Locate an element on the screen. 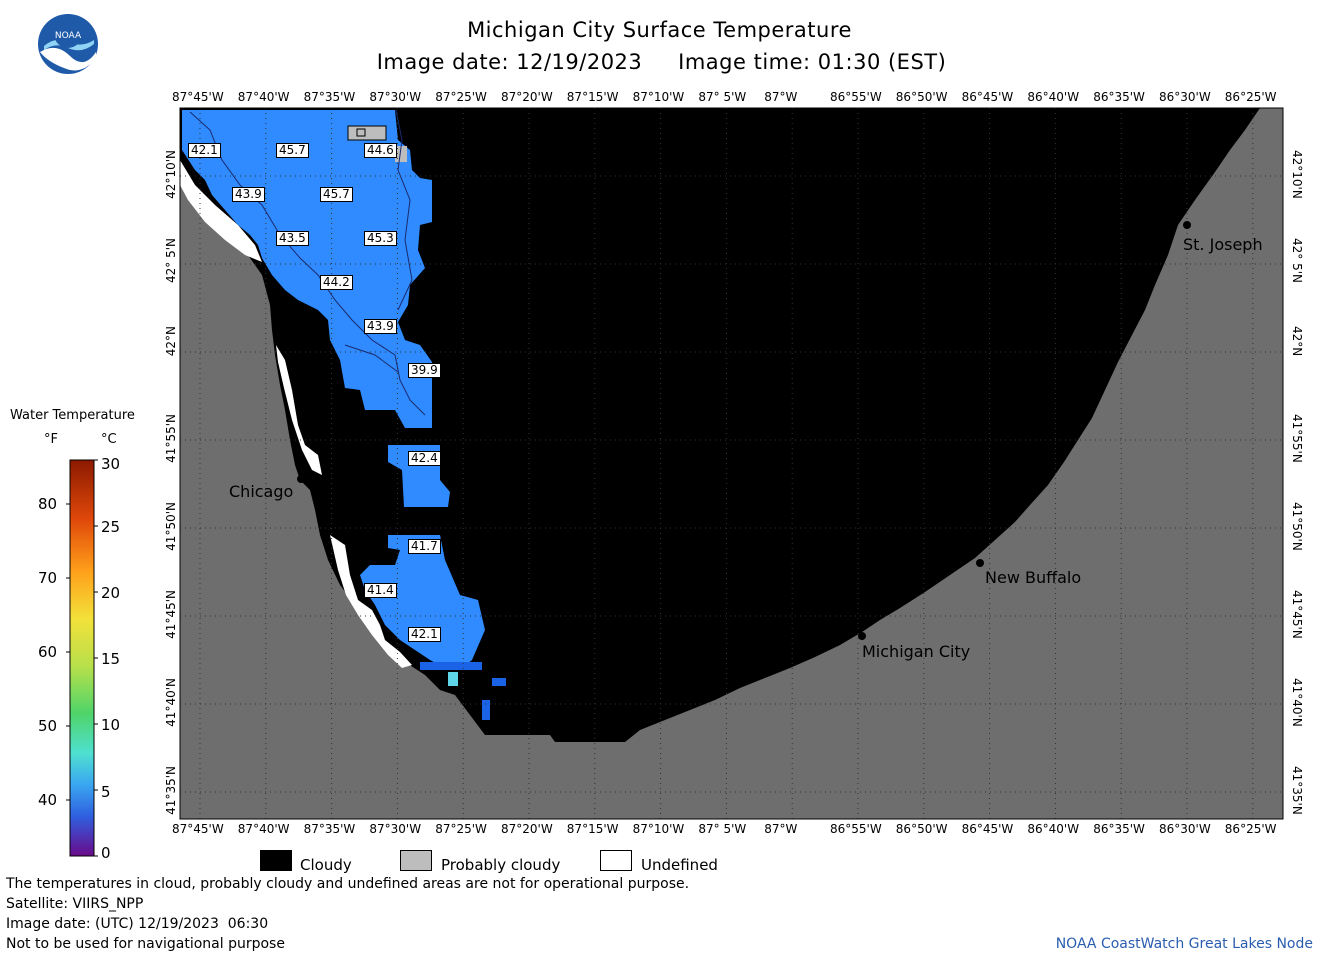  latitude-label: 41°55'N is located at coordinates (171, 438).